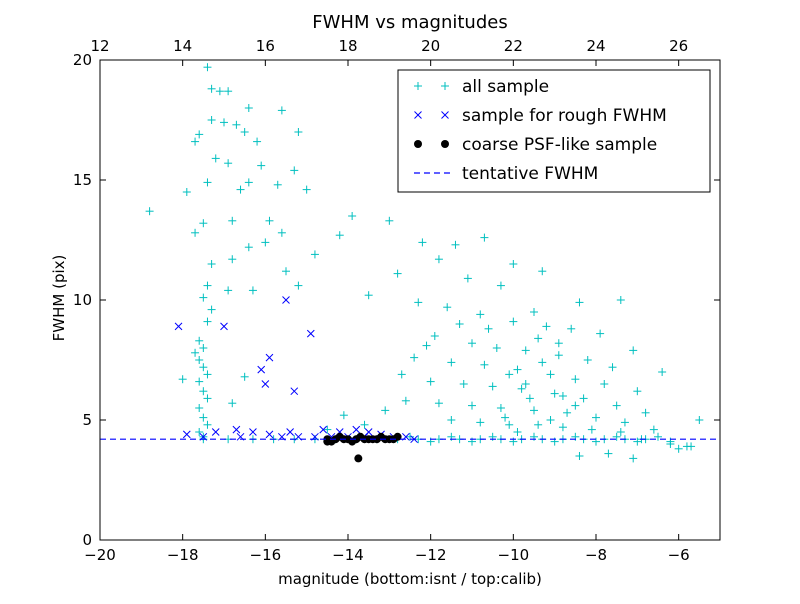 The image size is (800, 604). I want to click on x-tick-label-3: −14, so click(348, 555).